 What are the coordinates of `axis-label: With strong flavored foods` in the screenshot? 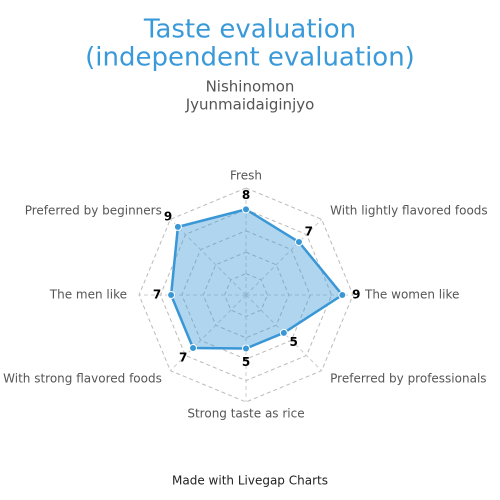 It's located at (82, 379).